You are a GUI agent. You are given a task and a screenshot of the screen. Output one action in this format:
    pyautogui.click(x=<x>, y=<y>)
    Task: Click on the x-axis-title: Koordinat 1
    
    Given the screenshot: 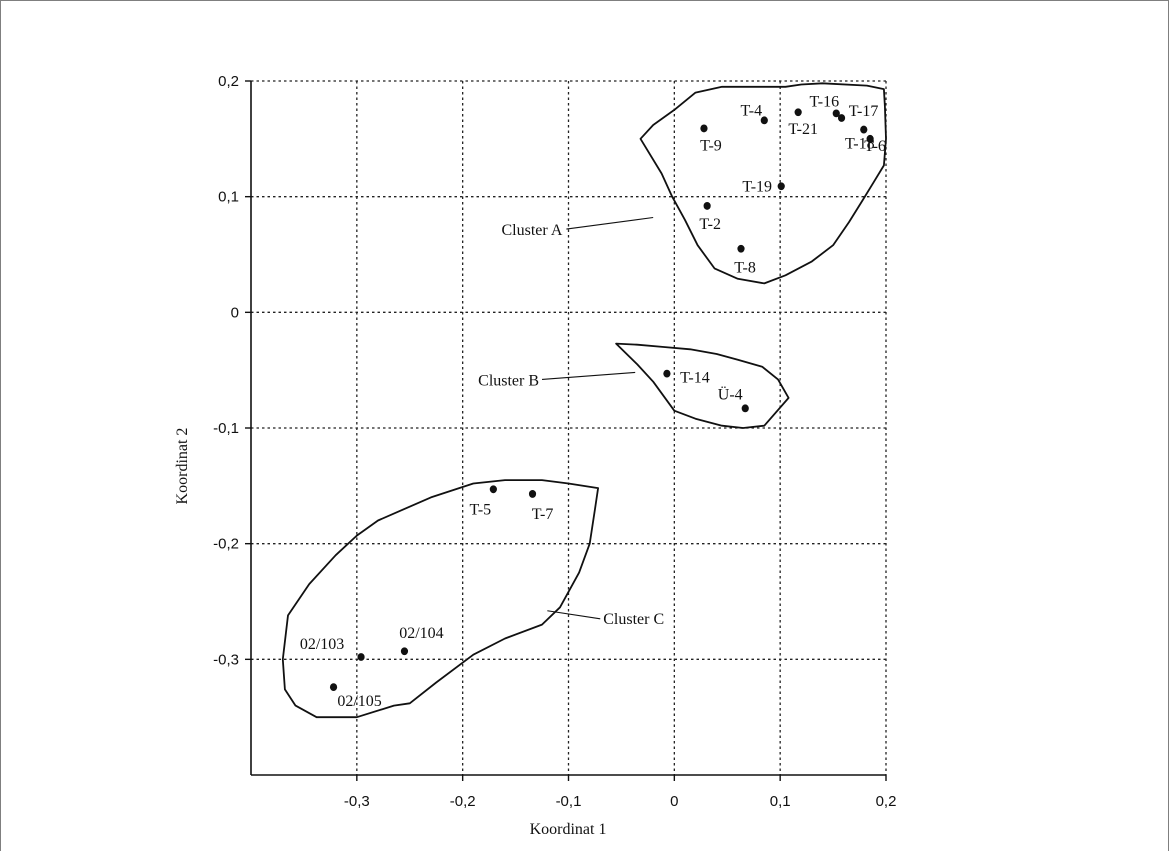 What is the action you would take?
    pyautogui.click(x=568, y=829)
    